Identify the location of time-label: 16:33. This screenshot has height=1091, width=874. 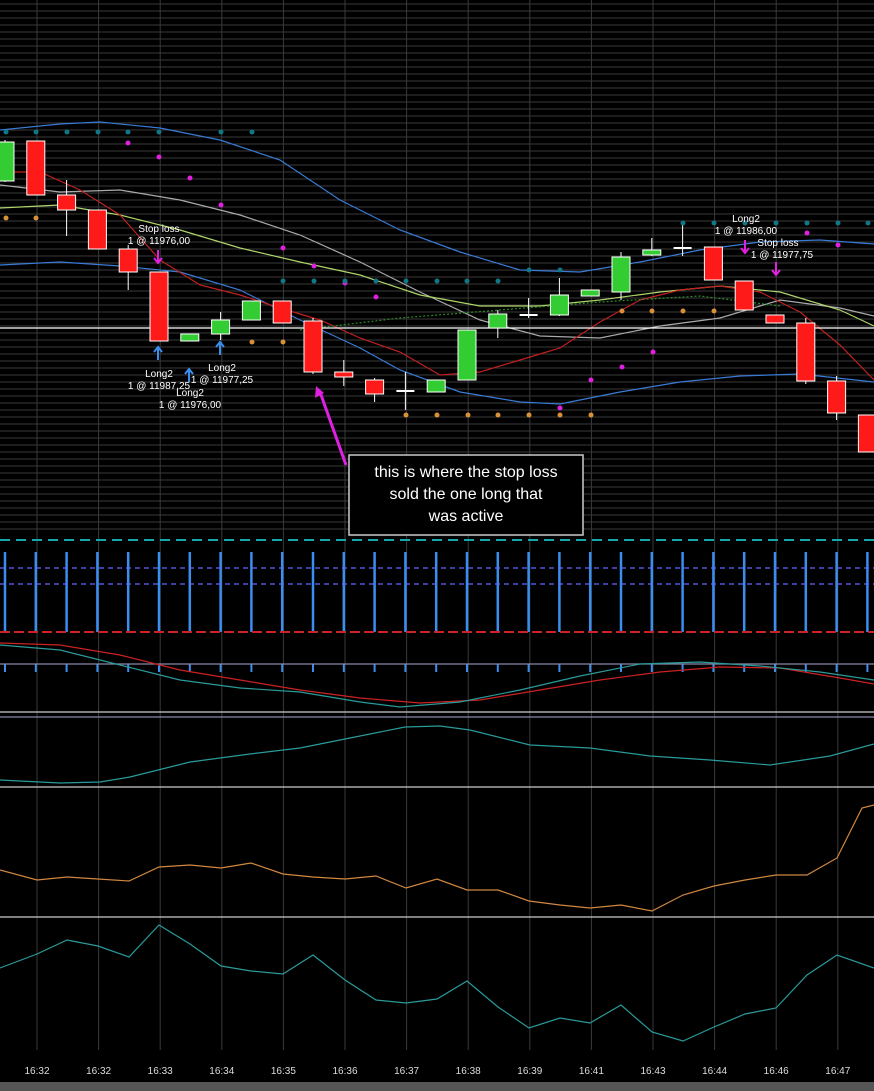
(160, 1071).